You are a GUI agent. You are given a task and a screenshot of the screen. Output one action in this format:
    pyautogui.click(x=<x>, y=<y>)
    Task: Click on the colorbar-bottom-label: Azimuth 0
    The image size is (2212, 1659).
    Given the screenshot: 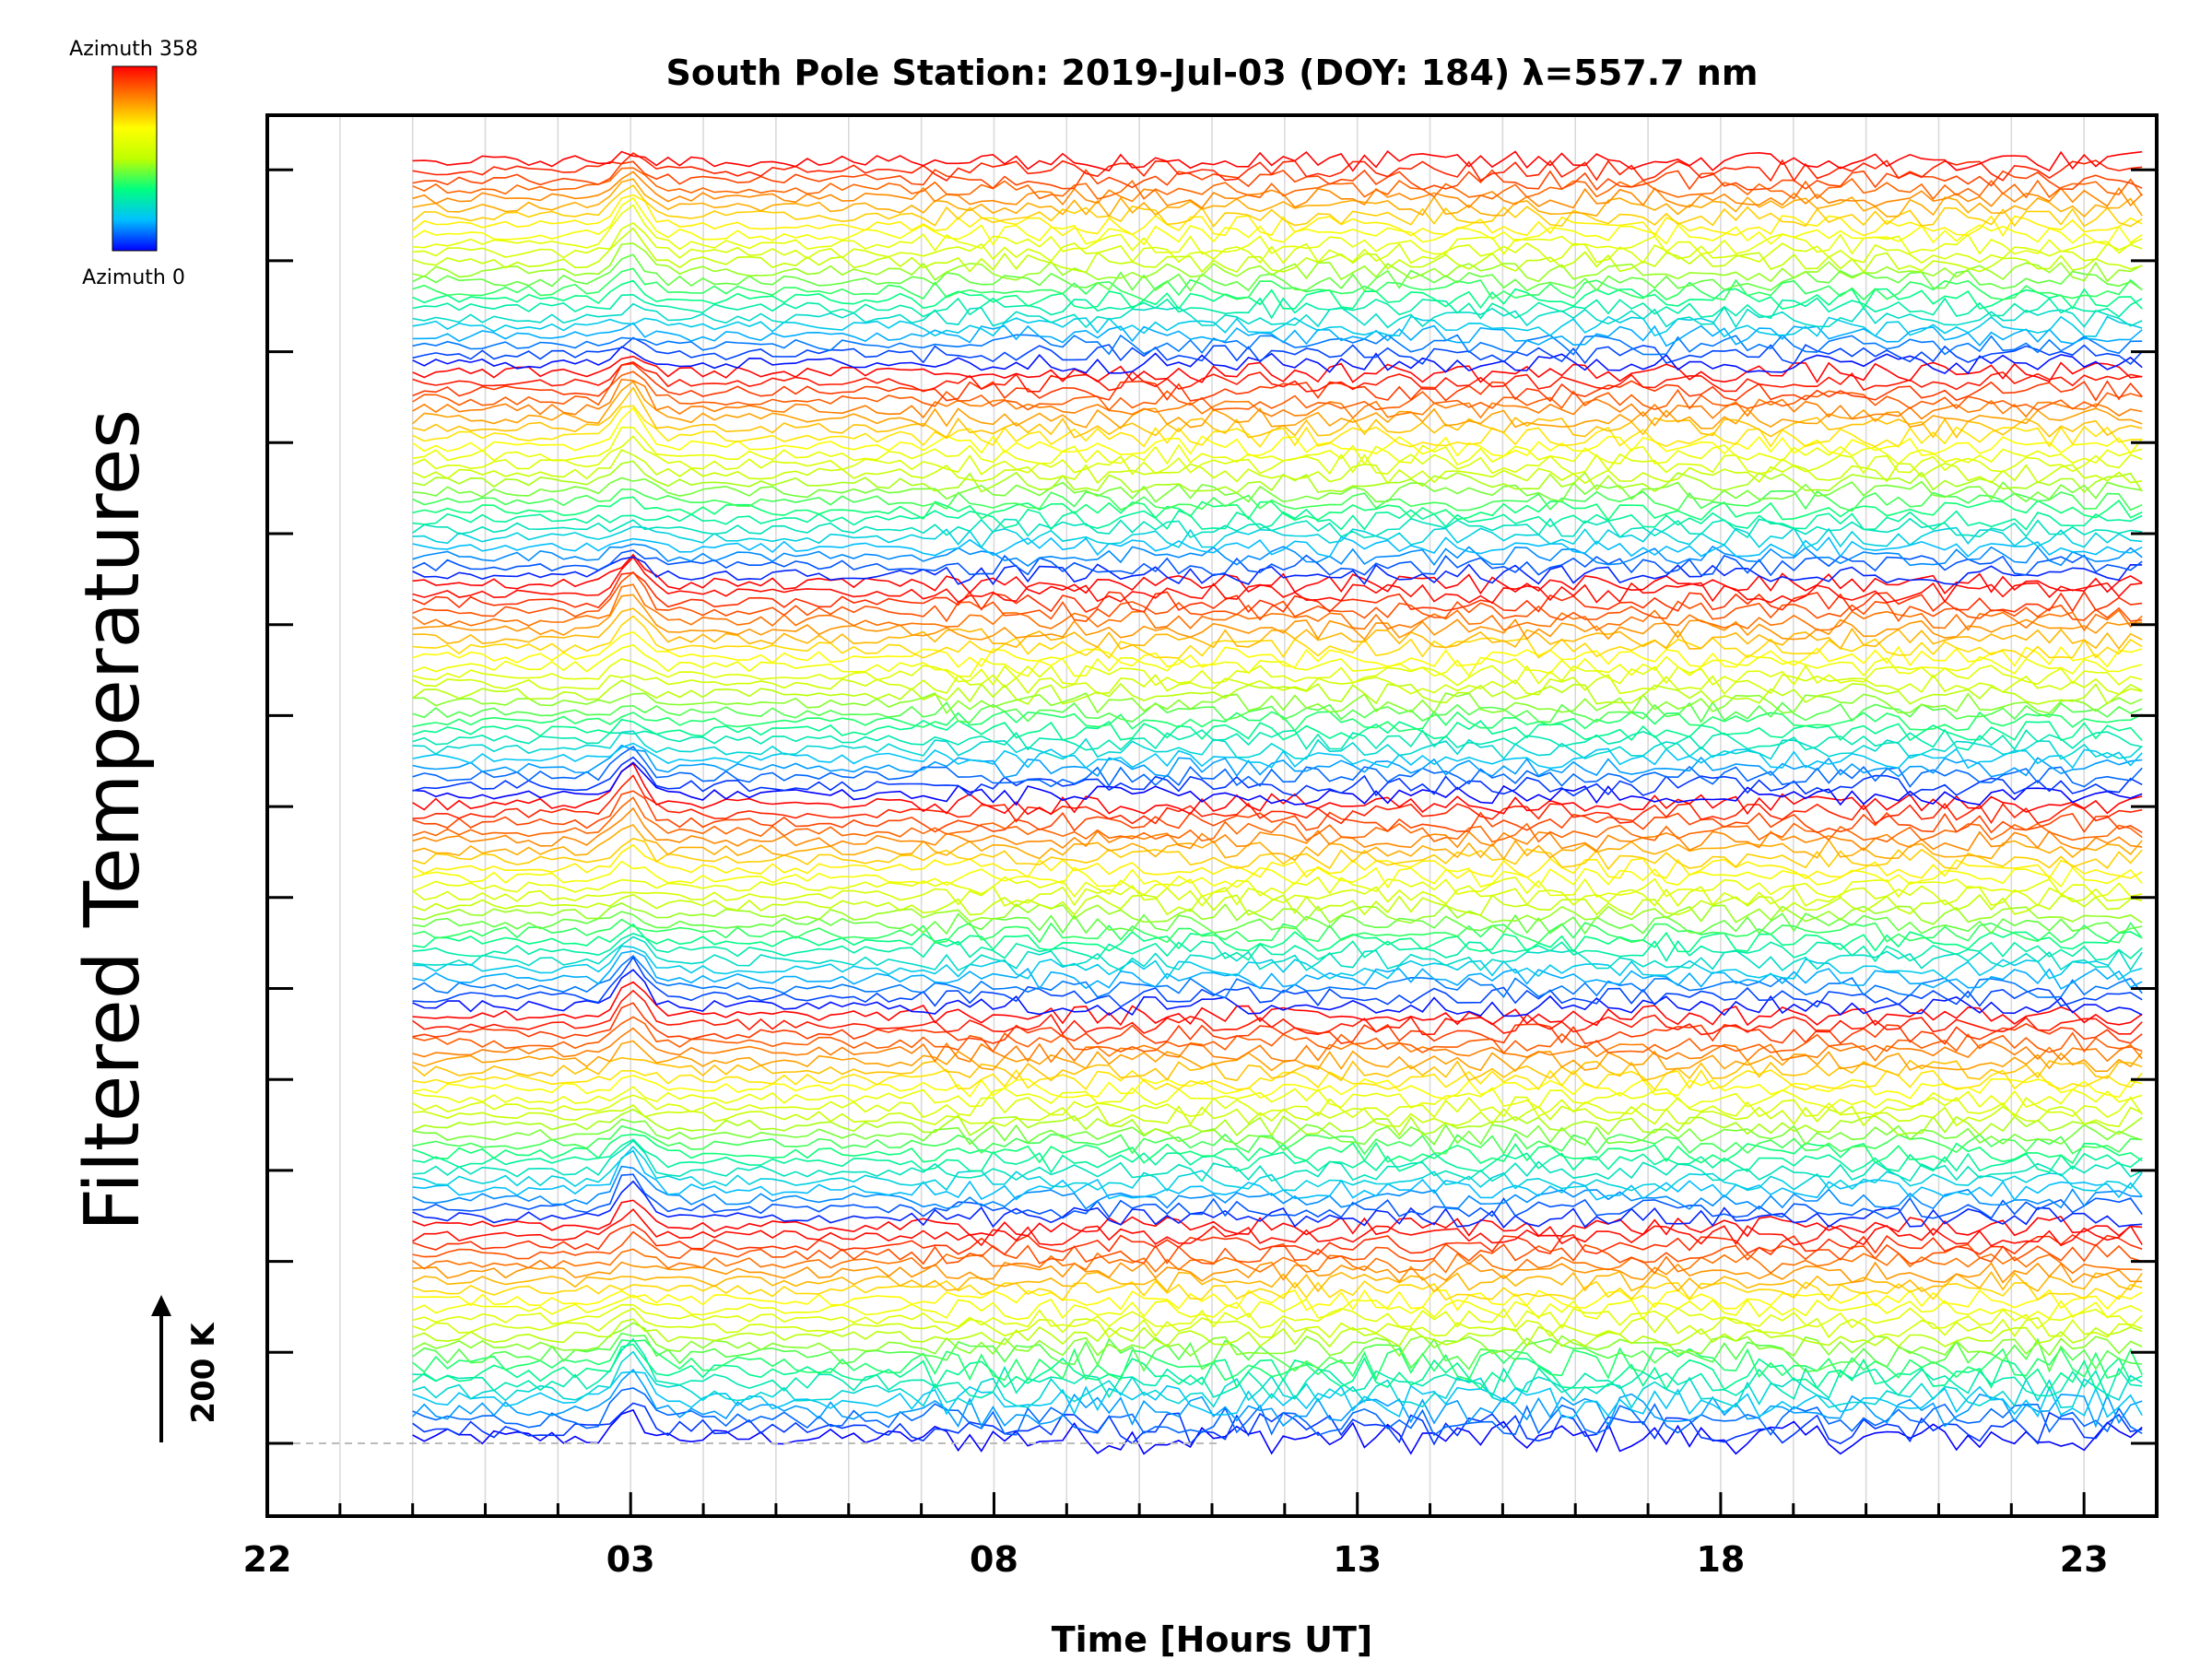 What is the action you would take?
    pyautogui.click(x=133, y=277)
    